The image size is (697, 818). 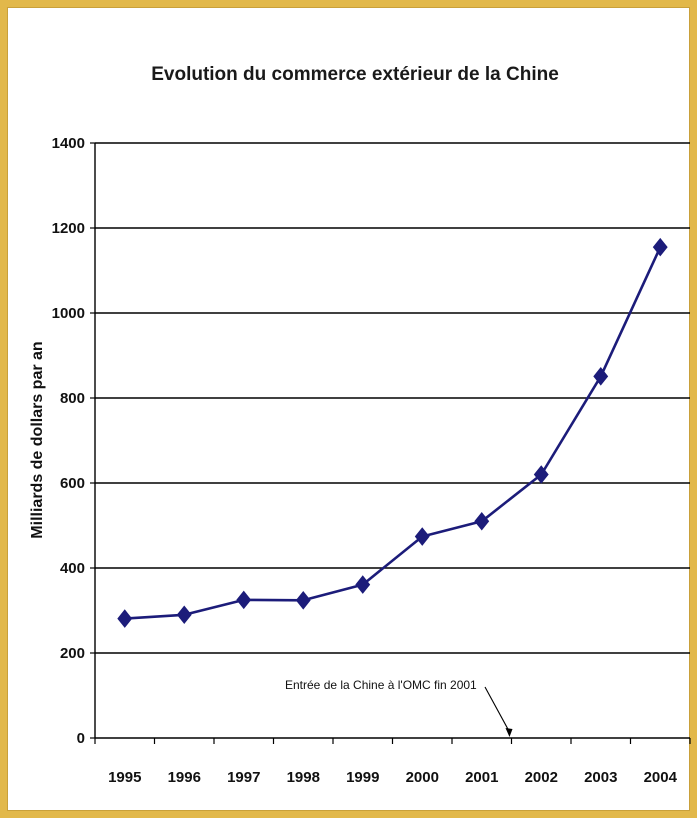 I want to click on y-tick-label: 600, so click(x=72, y=483).